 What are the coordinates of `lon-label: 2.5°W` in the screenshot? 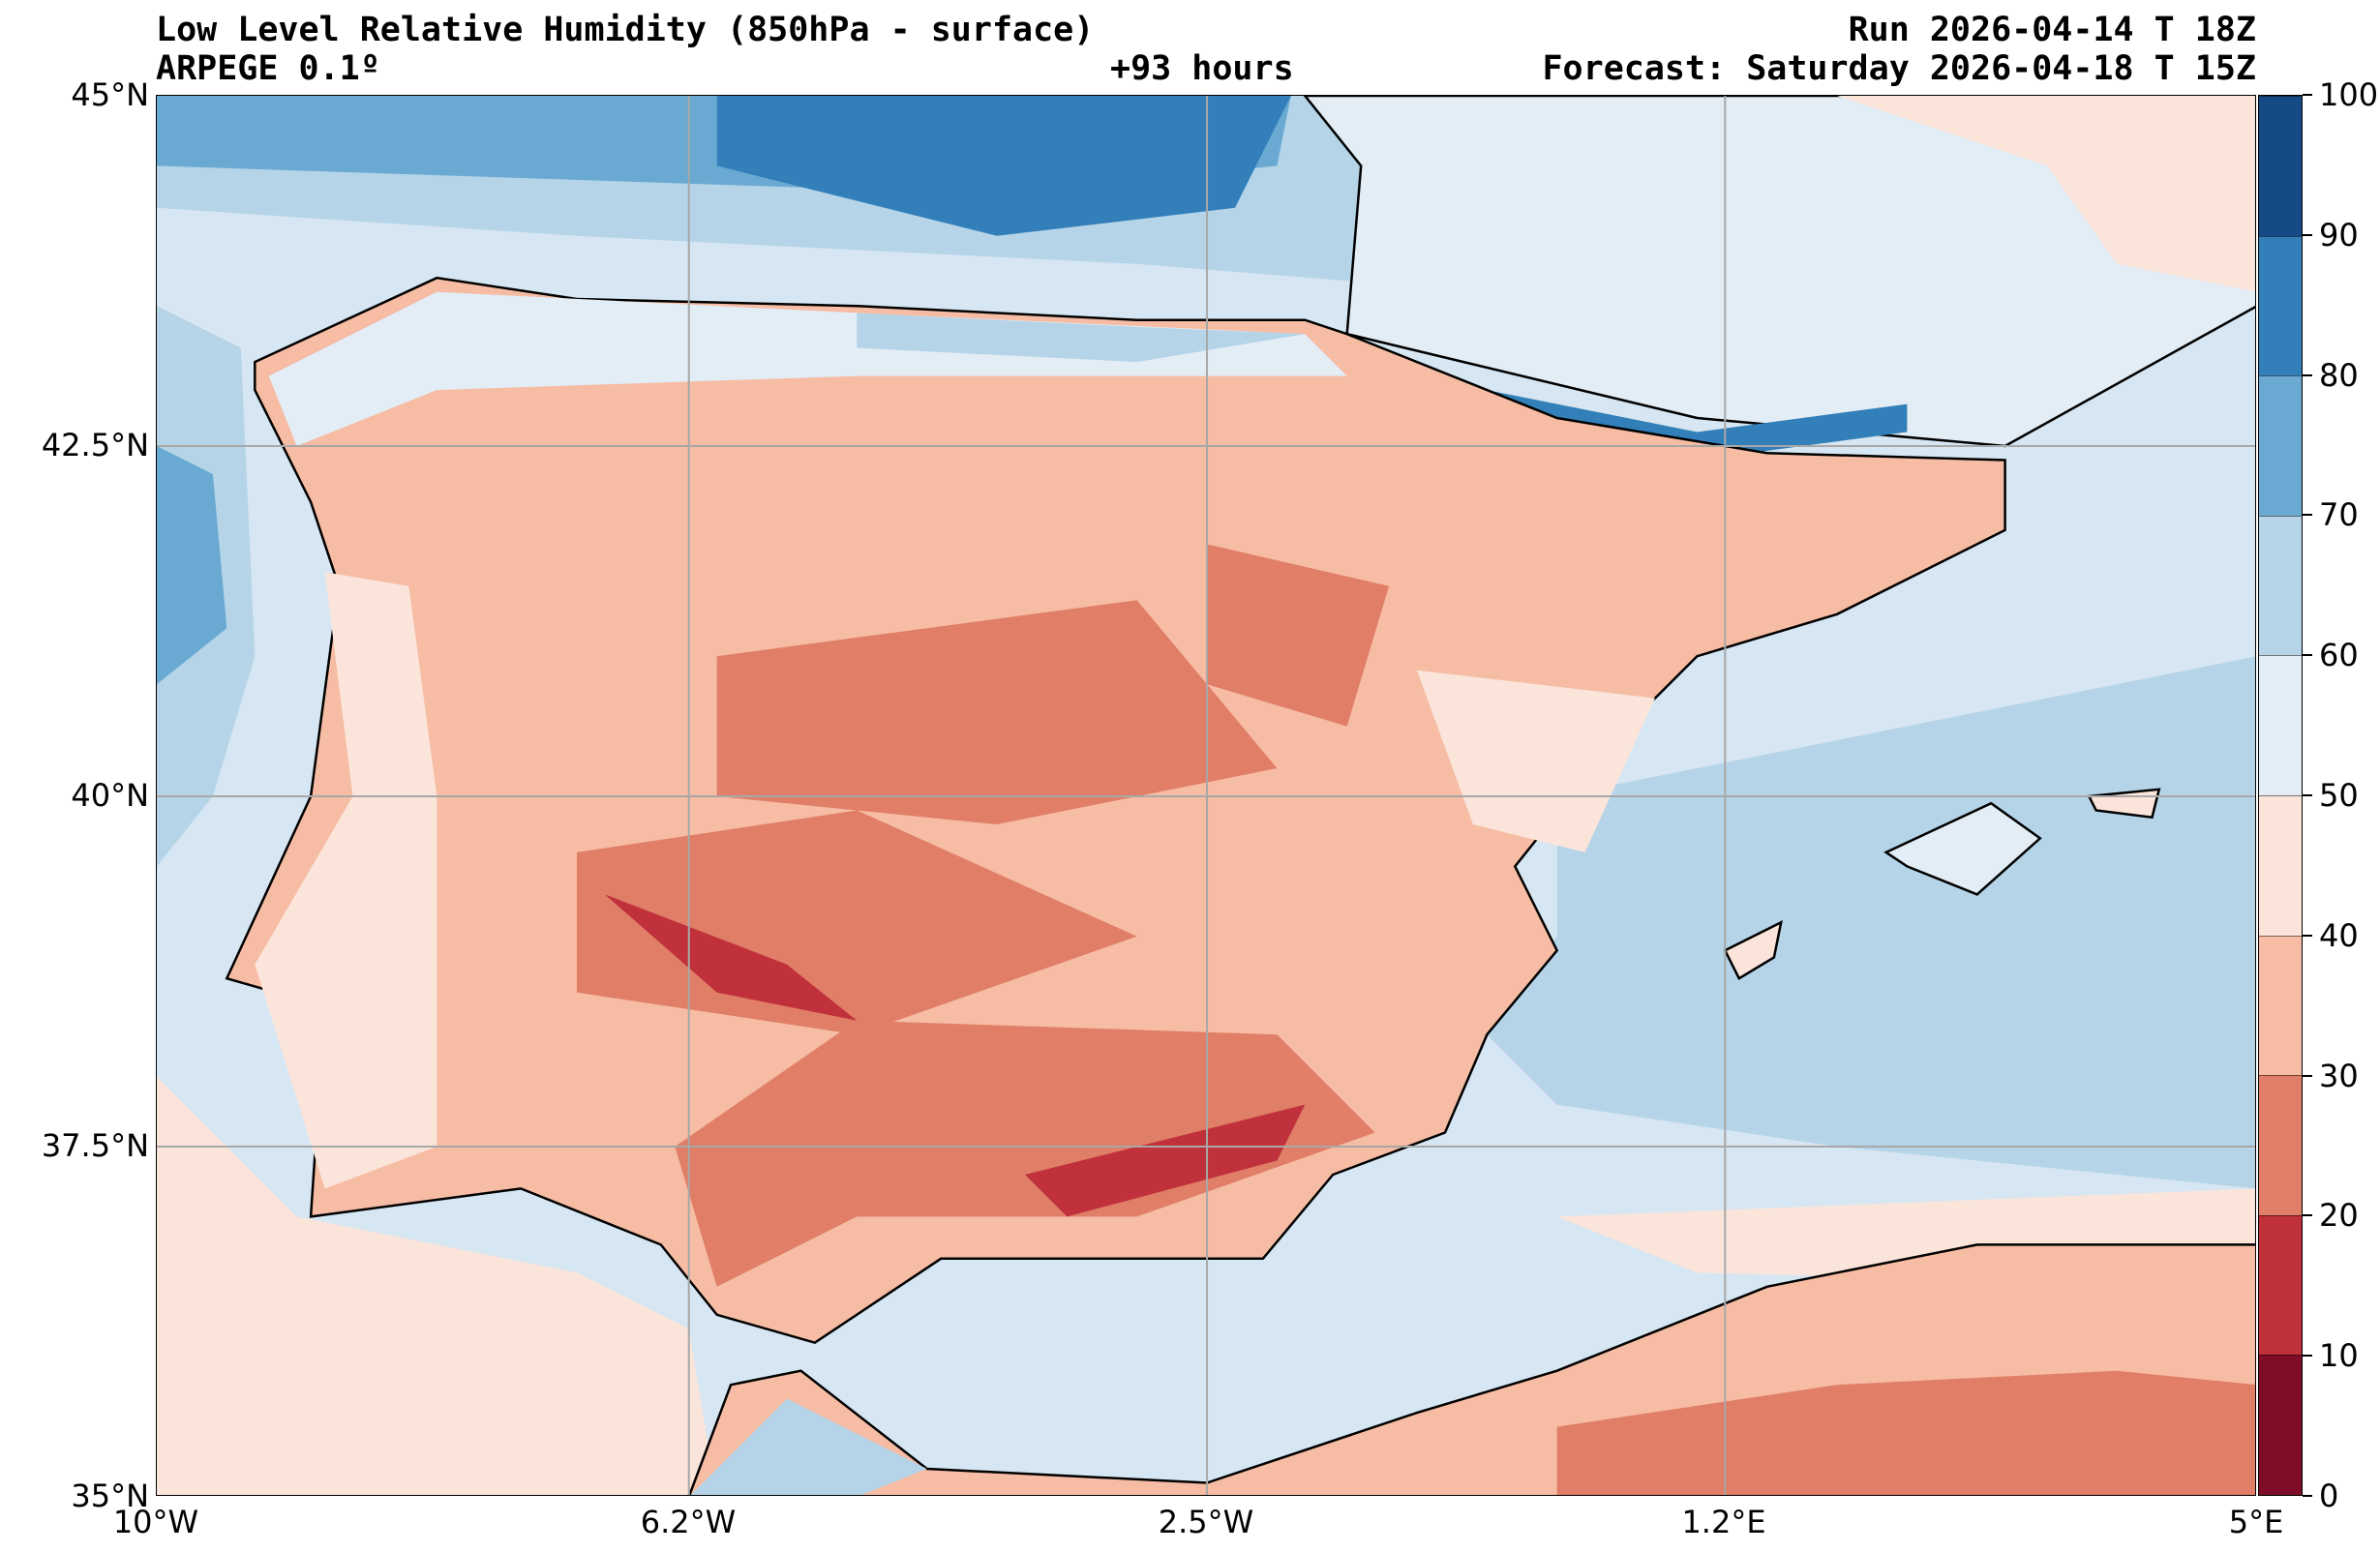 It's located at (1206, 1522).